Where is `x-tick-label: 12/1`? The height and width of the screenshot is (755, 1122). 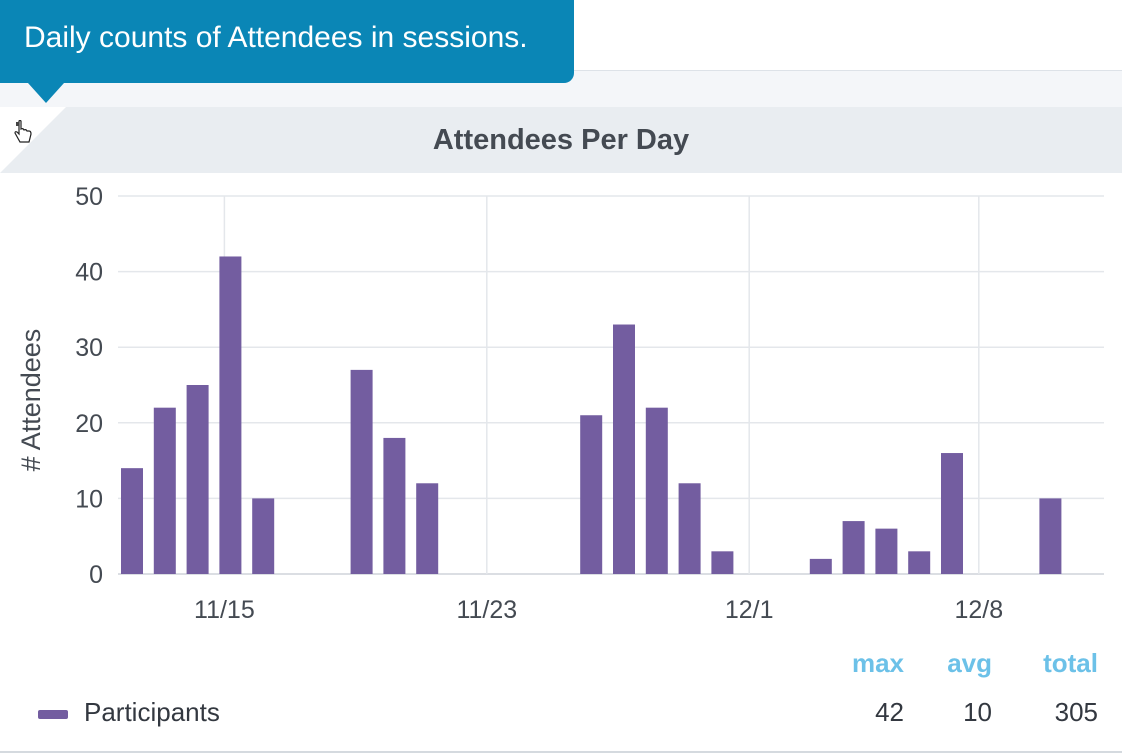 x-tick-label: 12/1 is located at coordinates (749, 610).